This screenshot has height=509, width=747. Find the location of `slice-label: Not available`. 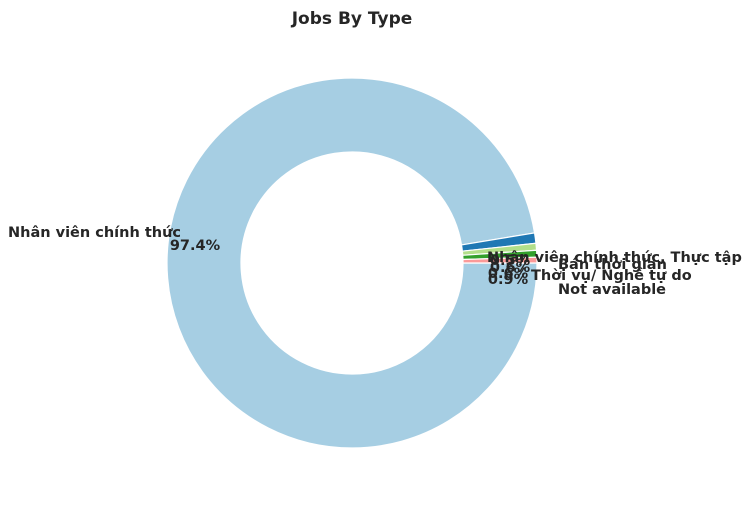

slice-label: Not available is located at coordinates (612, 290).